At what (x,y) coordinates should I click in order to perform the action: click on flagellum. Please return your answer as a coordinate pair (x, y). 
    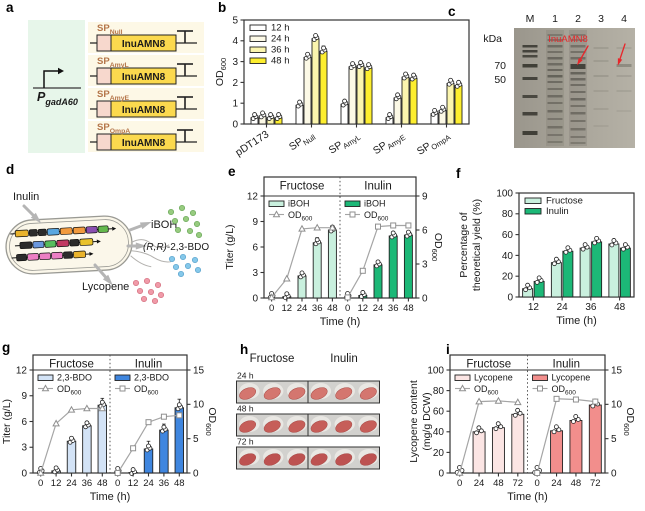
    Looking at the image, I should click on (150, 244).